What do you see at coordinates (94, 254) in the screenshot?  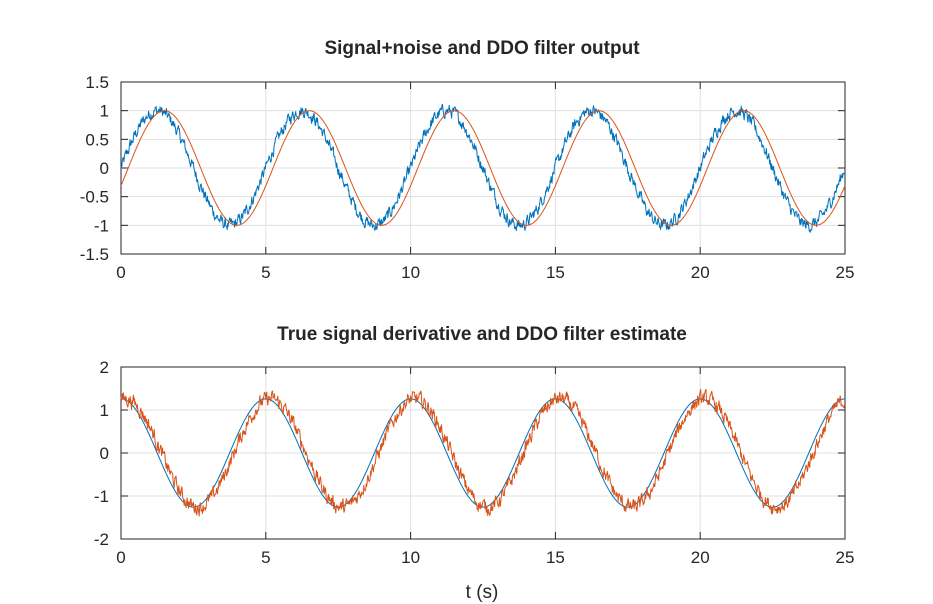 I see `y-tick-label: -1.5` at bounding box center [94, 254].